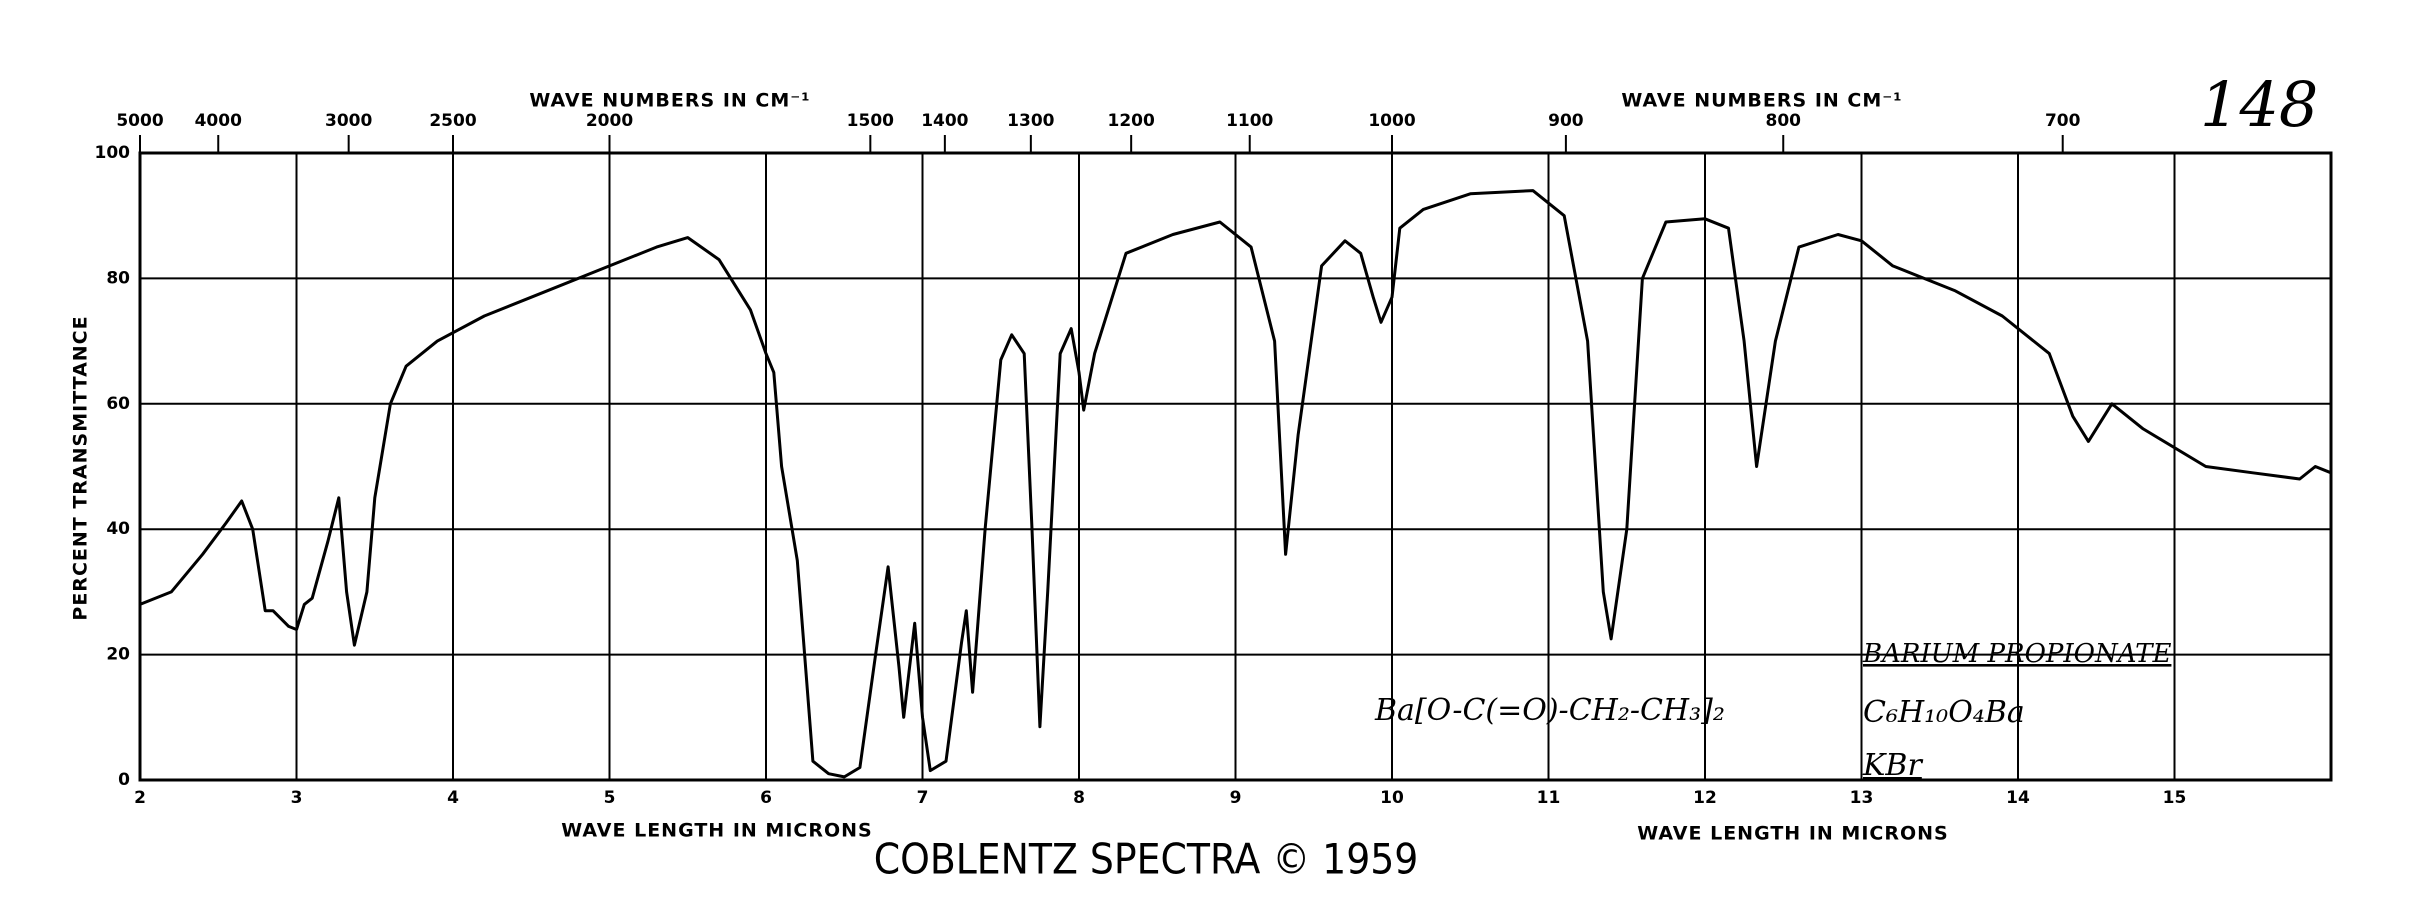 The image size is (2410, 911). Describe the element at coordinates (609, 121) in the screenshot. I see `top-tick-label: 2000` at that location.